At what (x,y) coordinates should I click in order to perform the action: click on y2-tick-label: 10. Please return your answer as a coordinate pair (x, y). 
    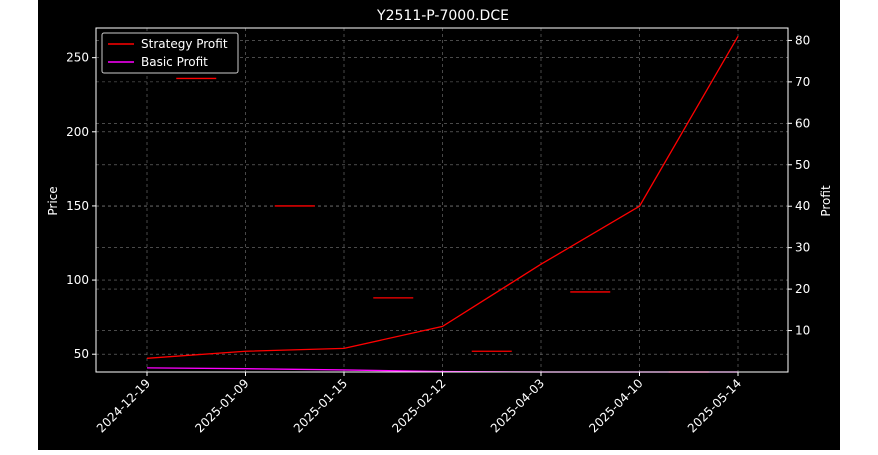
    Looking at the image, I should click on (802, 331).